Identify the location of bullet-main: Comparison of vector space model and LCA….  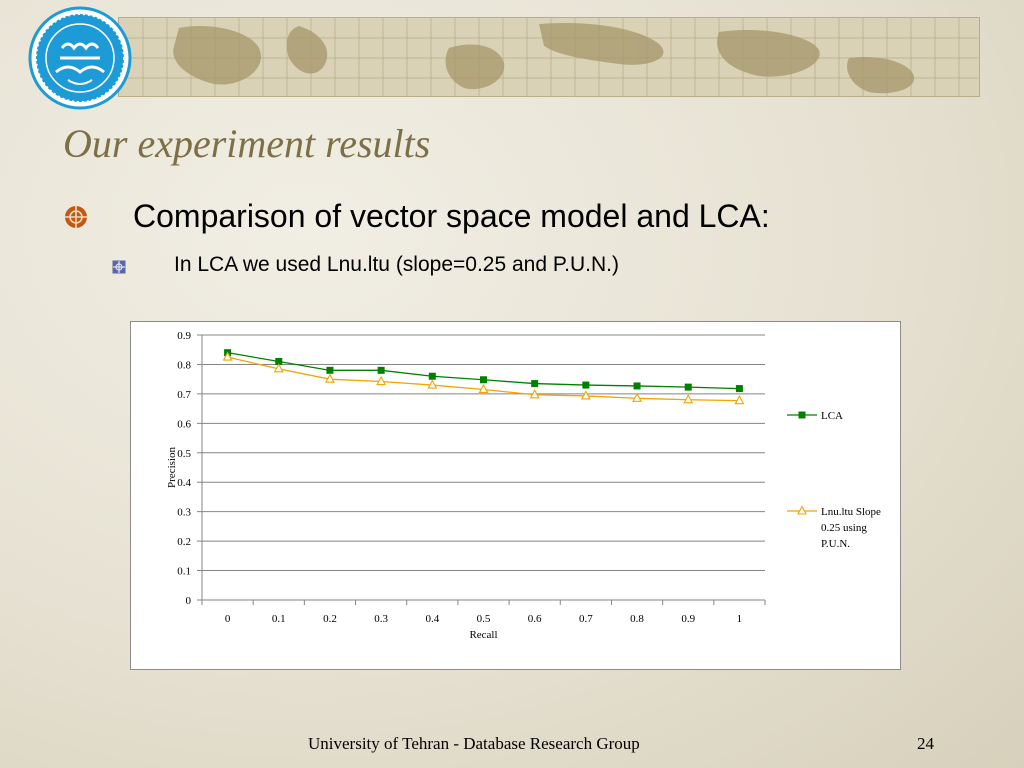
(503, 218).